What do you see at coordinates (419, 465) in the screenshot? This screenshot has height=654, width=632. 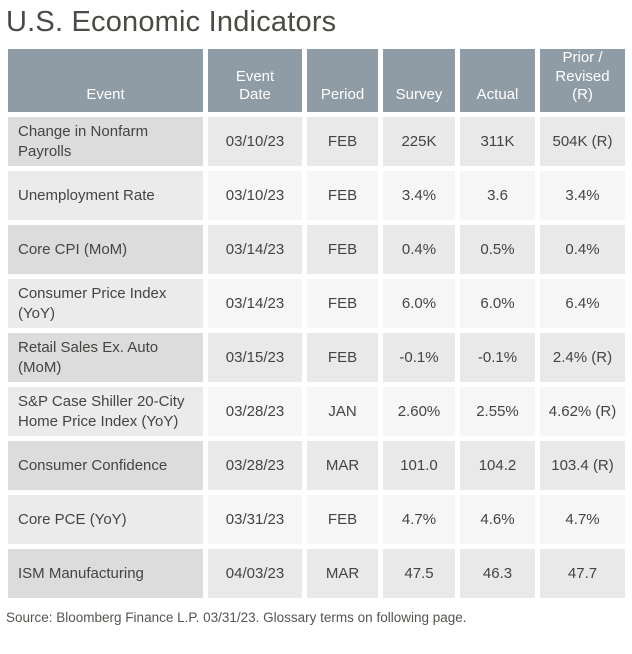 I see `cell-survey: 101.0` at bounding box center [419, 465].